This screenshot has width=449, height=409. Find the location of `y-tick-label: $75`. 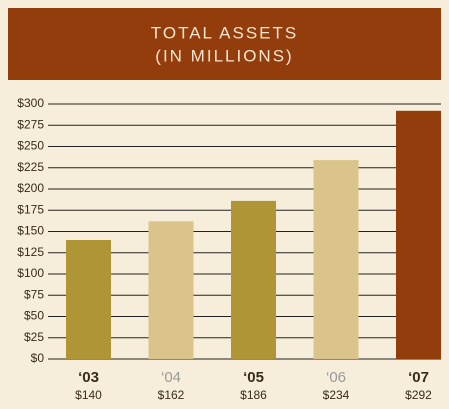

y-tick-label: $75 is located at coordinates (34, 294).